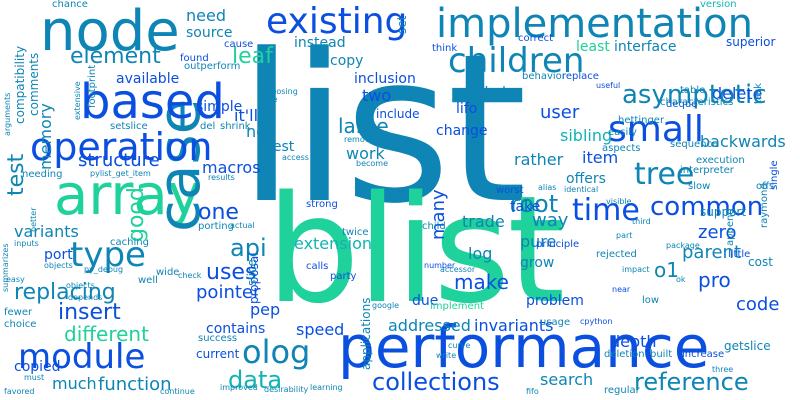 This screenshot has height=400, width=800. Describe the element at coordinates (707, 207) in the screenshot. I see `word-common: common` at that location.